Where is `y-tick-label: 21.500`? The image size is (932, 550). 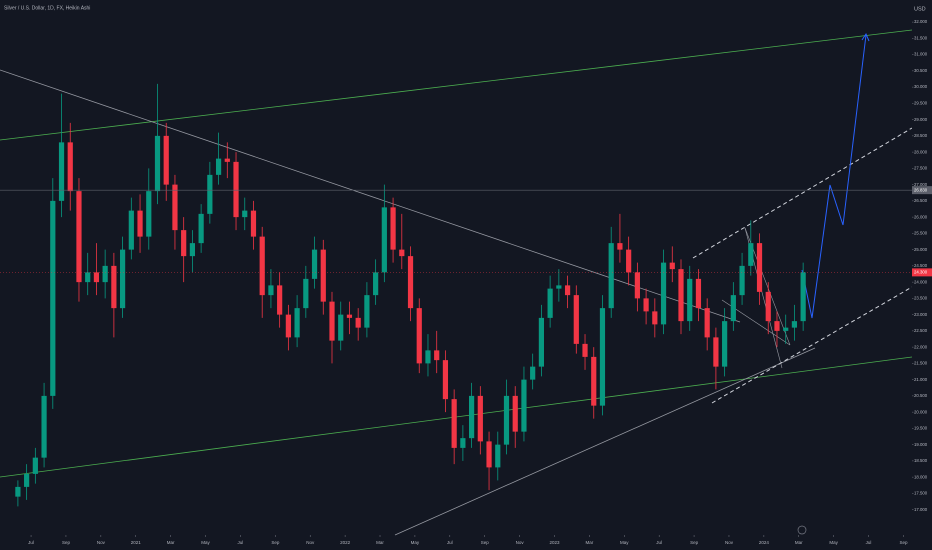 y-tick-label: 21.500 is located at coordinates (921, 363).